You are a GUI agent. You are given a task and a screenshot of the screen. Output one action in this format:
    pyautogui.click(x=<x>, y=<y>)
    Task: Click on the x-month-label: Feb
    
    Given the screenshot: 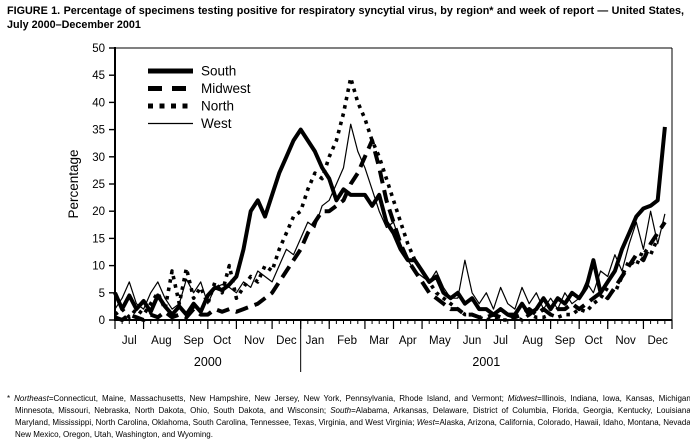 What is the action you would take?
    pyautogui.click(x=347, y=341)
    